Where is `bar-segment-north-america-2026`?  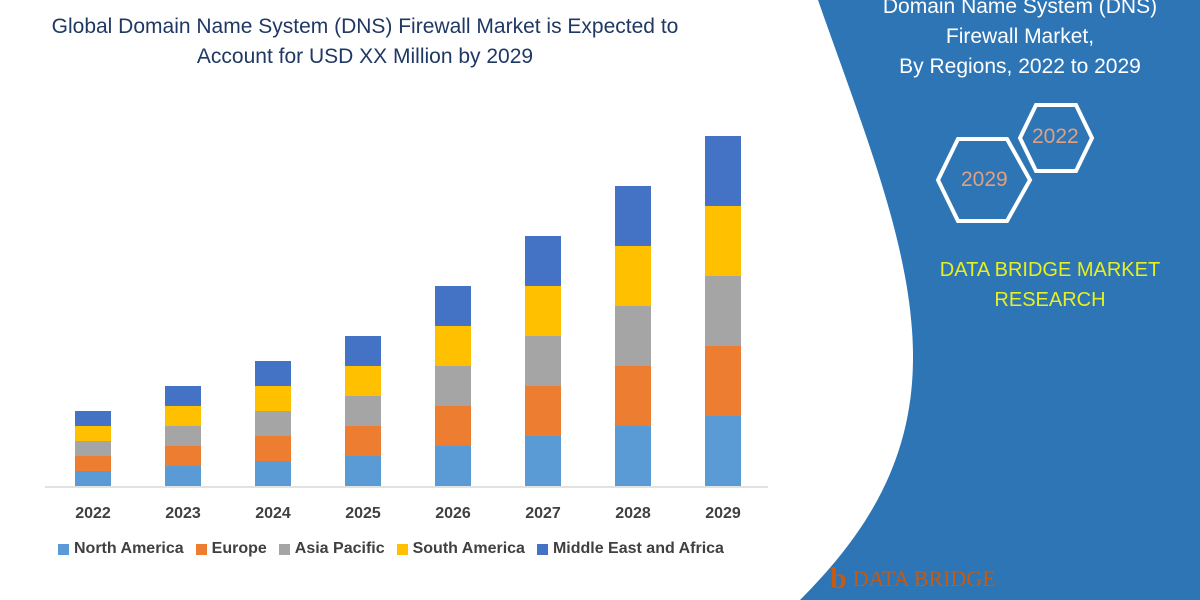
bar-segment-north-america-2026 is located at coordinates (453, 466).